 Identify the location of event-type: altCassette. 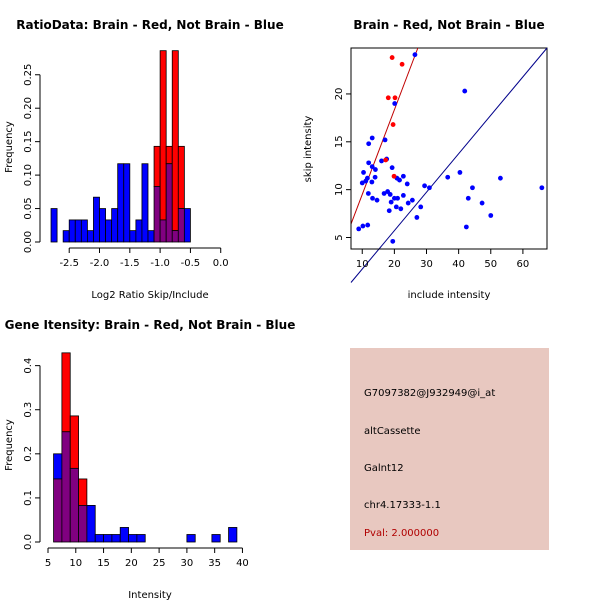
(392, 431).